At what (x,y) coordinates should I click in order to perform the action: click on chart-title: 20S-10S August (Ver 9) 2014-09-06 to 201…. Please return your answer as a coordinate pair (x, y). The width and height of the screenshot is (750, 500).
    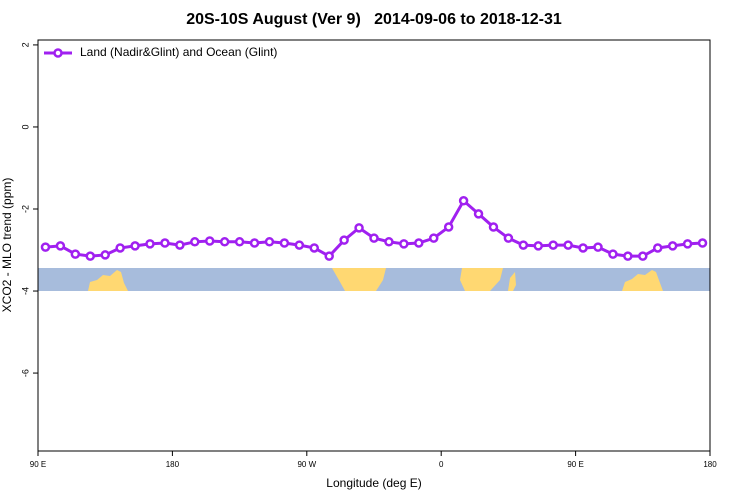
    Looking at the image, I should click on (374, 19).